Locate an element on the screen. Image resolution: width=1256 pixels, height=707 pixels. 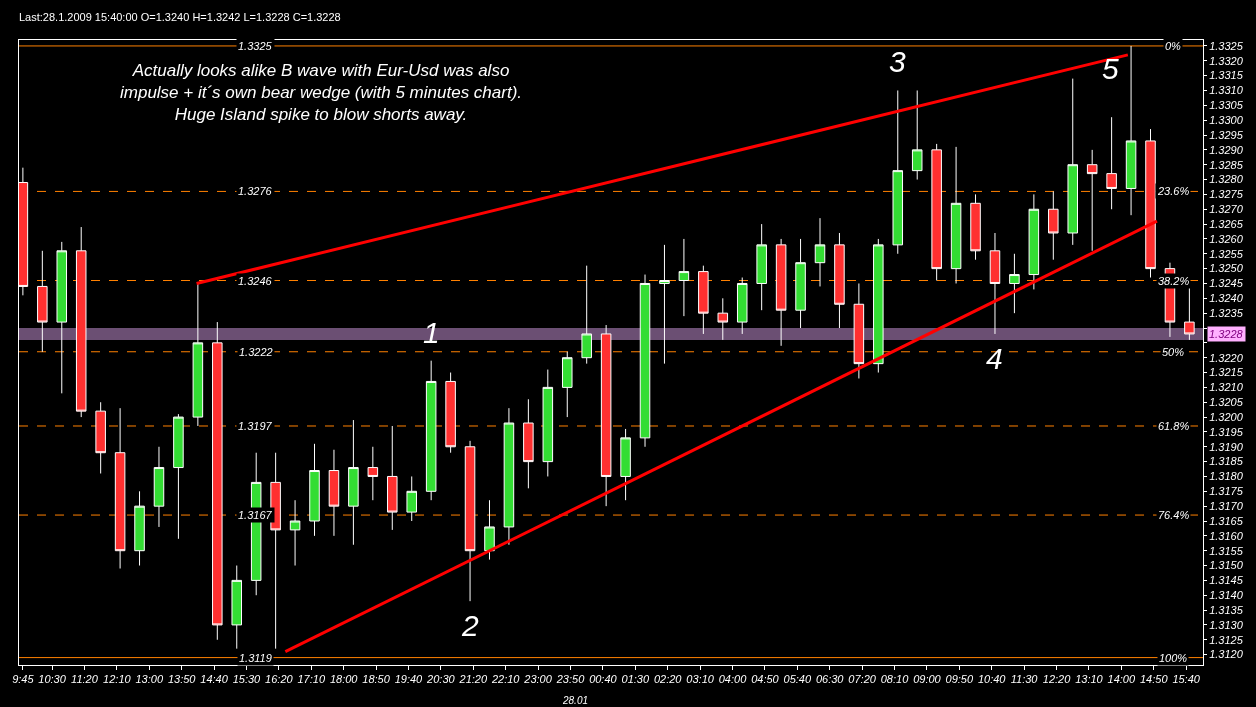
y-tick-label: 1.3285 is located at coordinates (1226, 164).